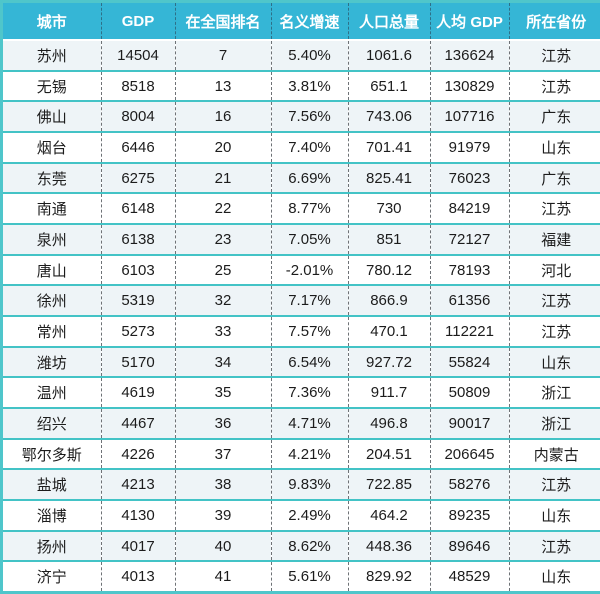  I want to click on table-cell: 107716, so click(470, 116).